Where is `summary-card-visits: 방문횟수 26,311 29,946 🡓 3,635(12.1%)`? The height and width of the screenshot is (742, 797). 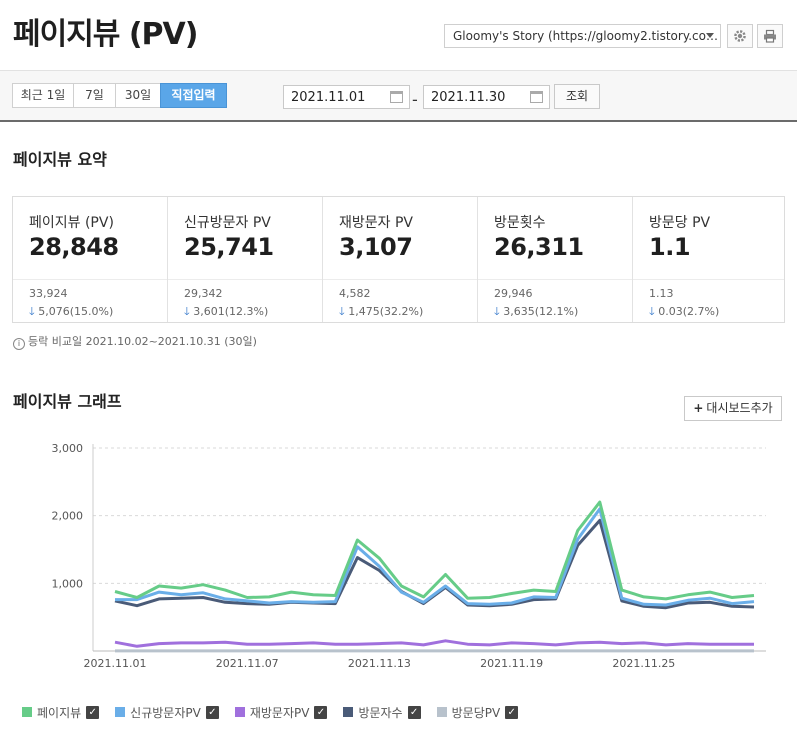
summary-card-visits: 방문횟수 26,311 29,946 🡓 3,635(12.1%) is located at coordinates (555, 259).